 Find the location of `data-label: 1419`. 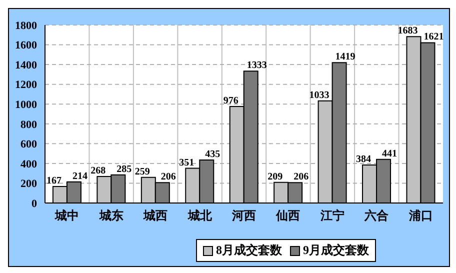

data-label: 1419 is located at coordinates (345, 57).